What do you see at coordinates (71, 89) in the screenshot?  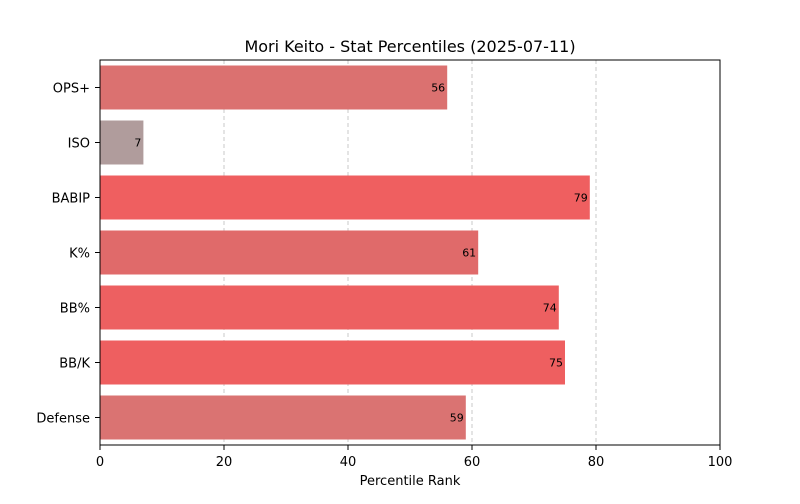 I see `y-tick-label: OPS+` at bounding box center [71, 89].